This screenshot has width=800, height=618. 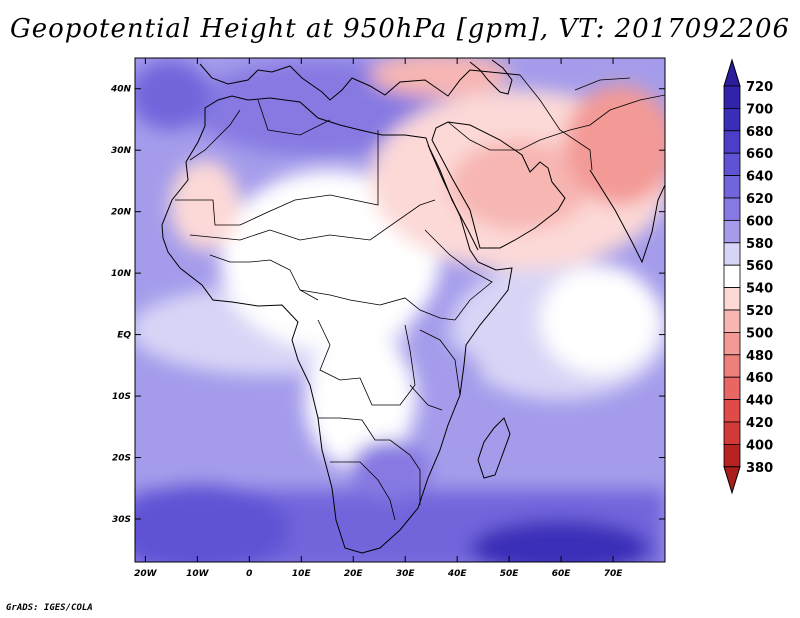 What do you see at coordinates (494, 448) in the screenshot?
I see `madagascar-coastline` at bounding box center [494, 448].